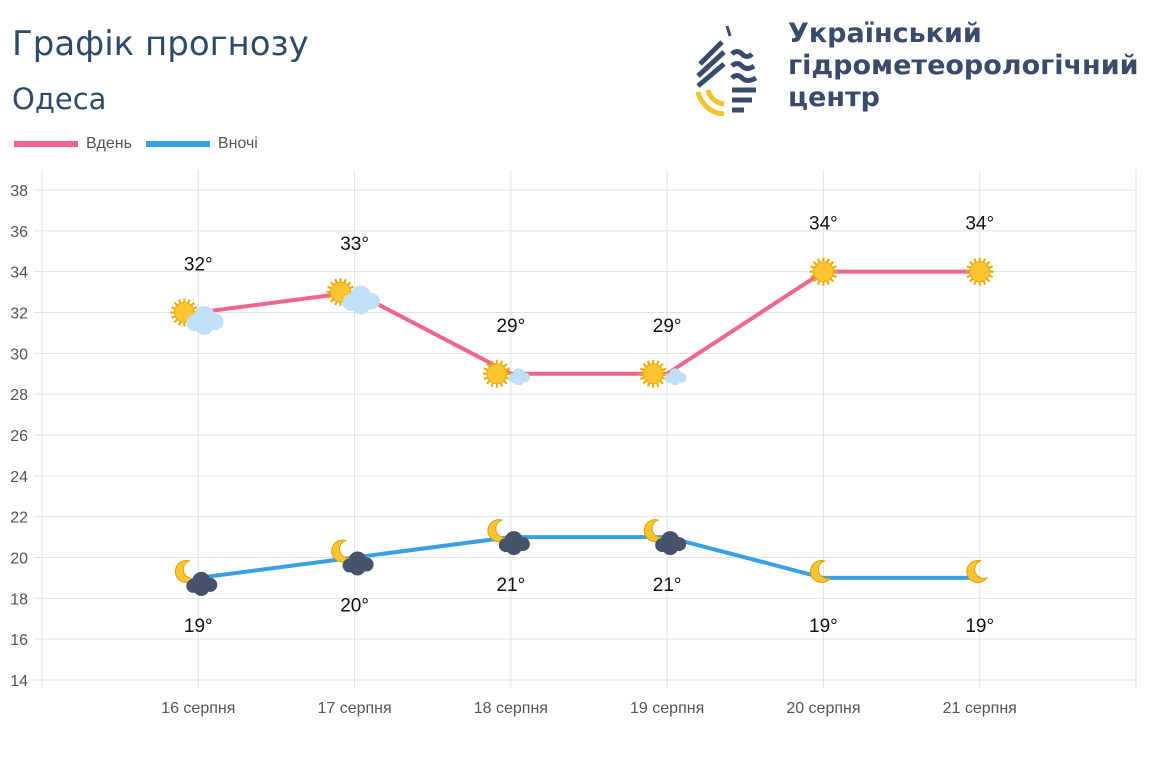 The image size is (1157, 768). What do you see at coordinates (19, 314) in the screenshot?
I see `y-tick-label: 32` at bounding box center [19, 314].